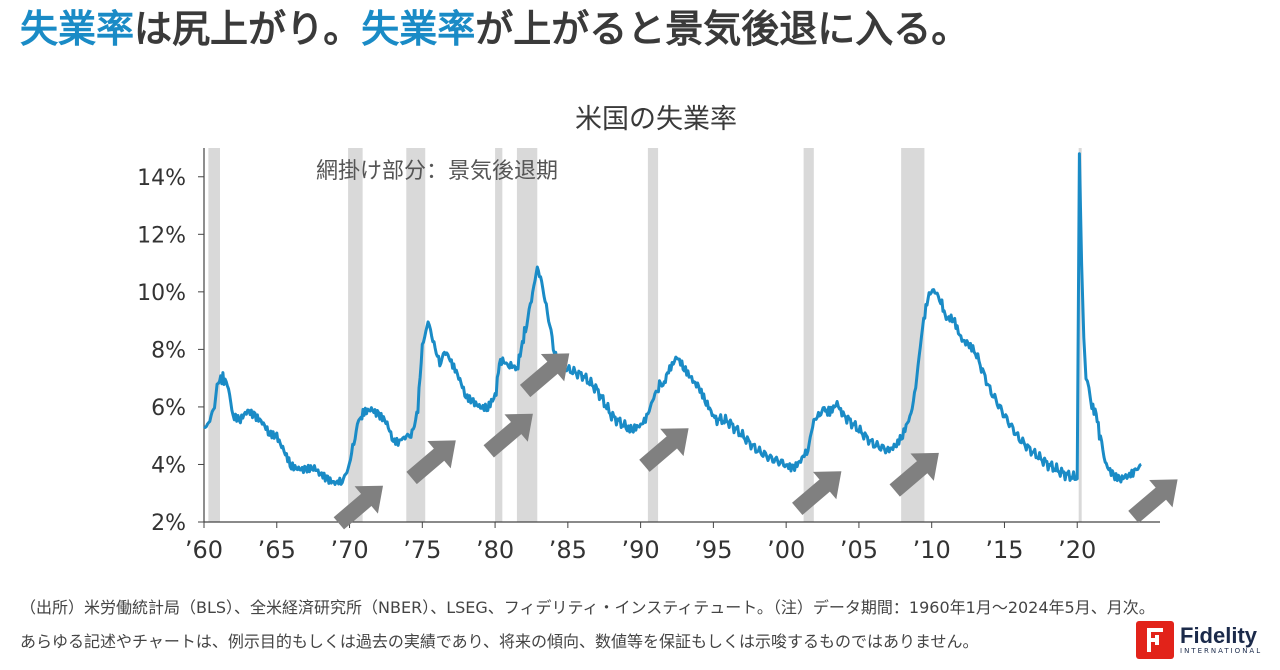  Describe the element at coordinates (495, 550) in the screenshot. I see `x-tick-label: ’80` at that location.